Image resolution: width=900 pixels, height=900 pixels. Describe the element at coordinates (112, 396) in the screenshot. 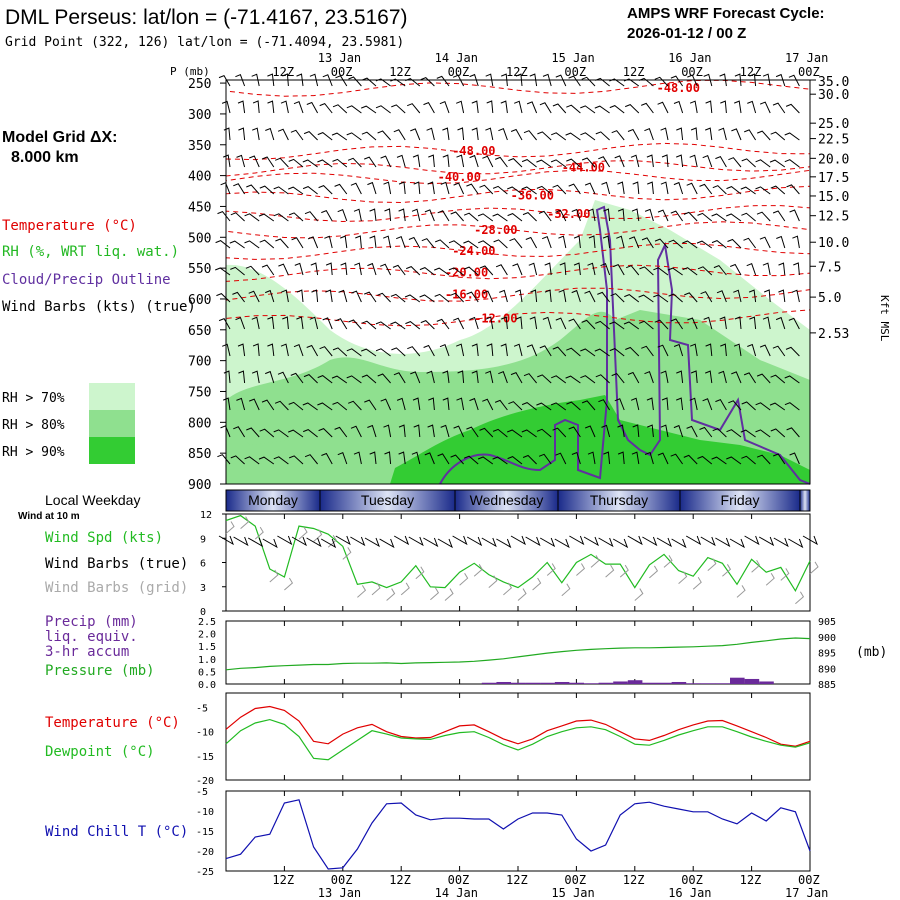

I see `rh-swatch` at that location.